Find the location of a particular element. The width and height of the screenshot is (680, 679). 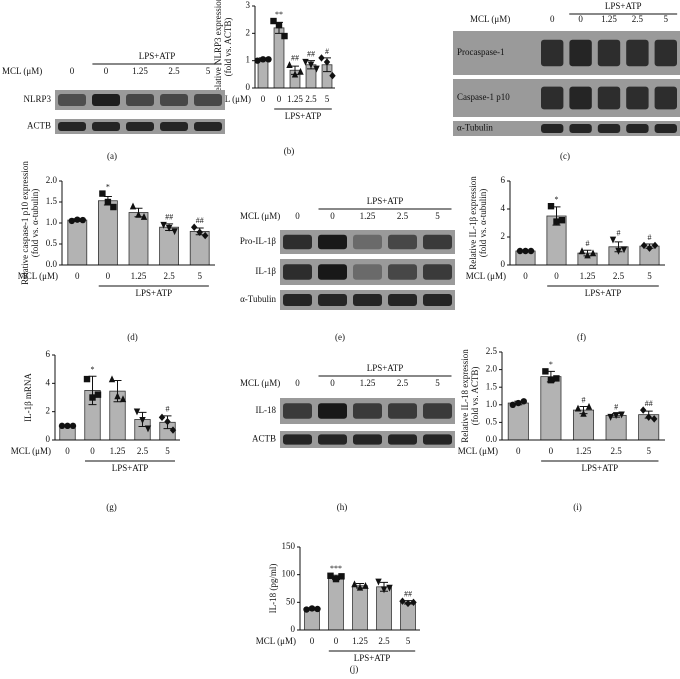

blot-row-label: α-Tubulin is located at coordinates (475, 128).